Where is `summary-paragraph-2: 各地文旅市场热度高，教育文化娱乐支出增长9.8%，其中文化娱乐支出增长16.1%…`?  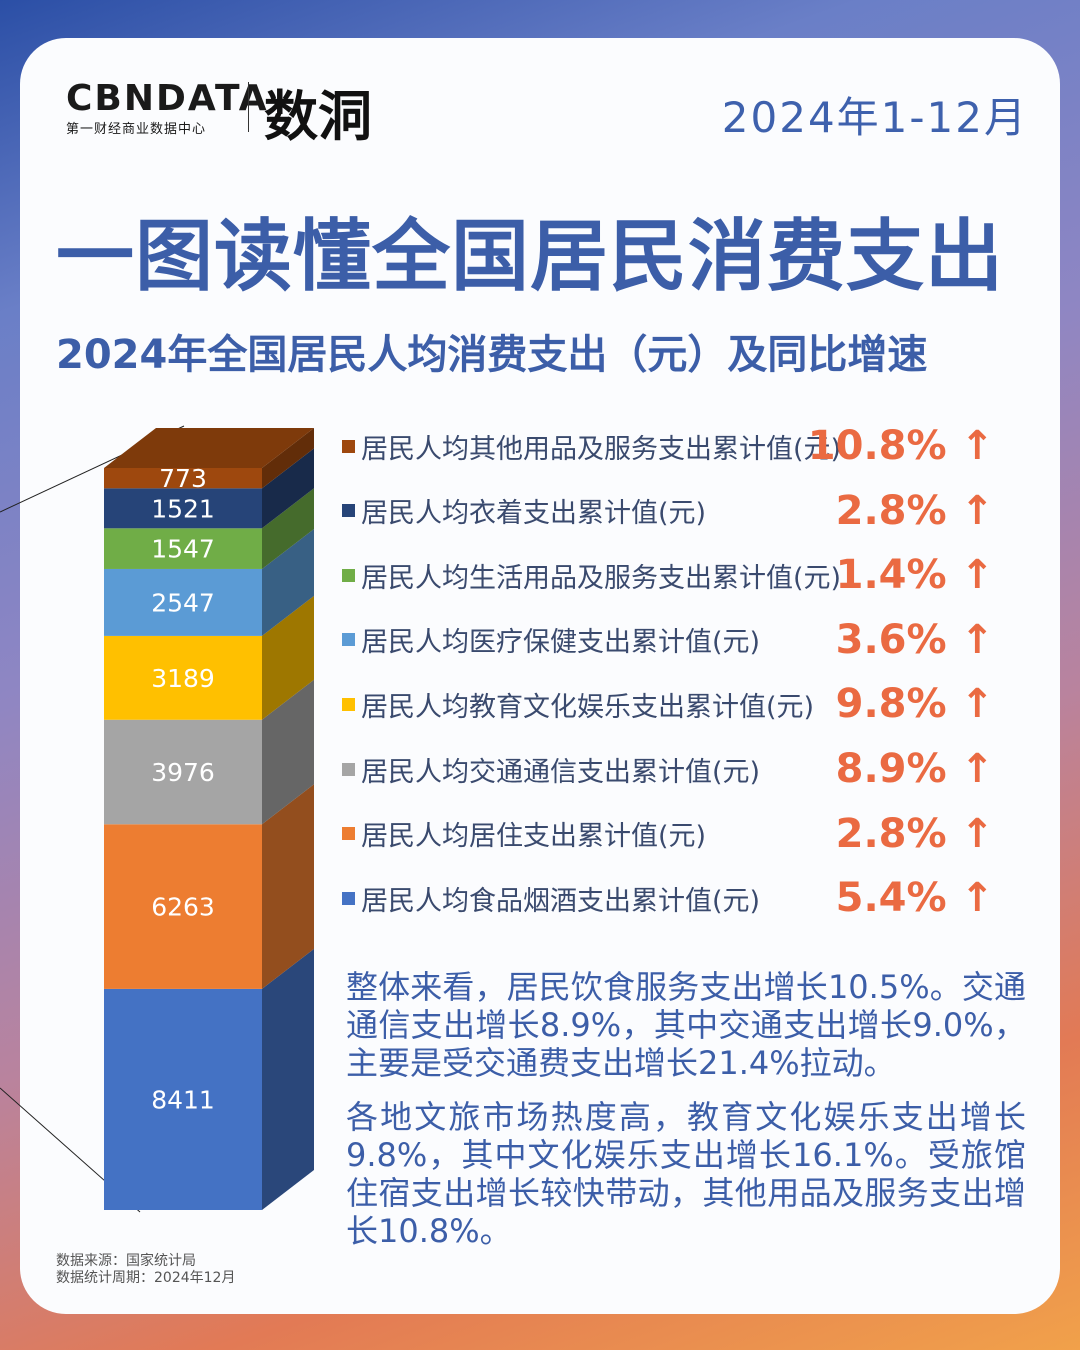 summary-paragraph-2: 各地文旅市场热度高，教育文化娱乐支出增长9.8%，其中文化娱乐支出增长16.1%… is located at coordinates (686, 1174).